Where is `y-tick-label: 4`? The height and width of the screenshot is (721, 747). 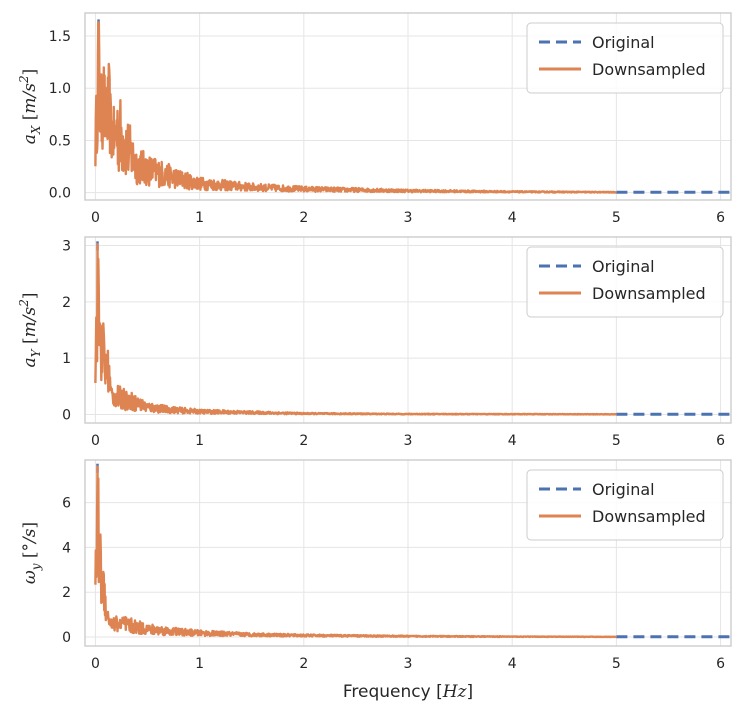
y-tick-label: 4 is located at coordinates (66, 548).